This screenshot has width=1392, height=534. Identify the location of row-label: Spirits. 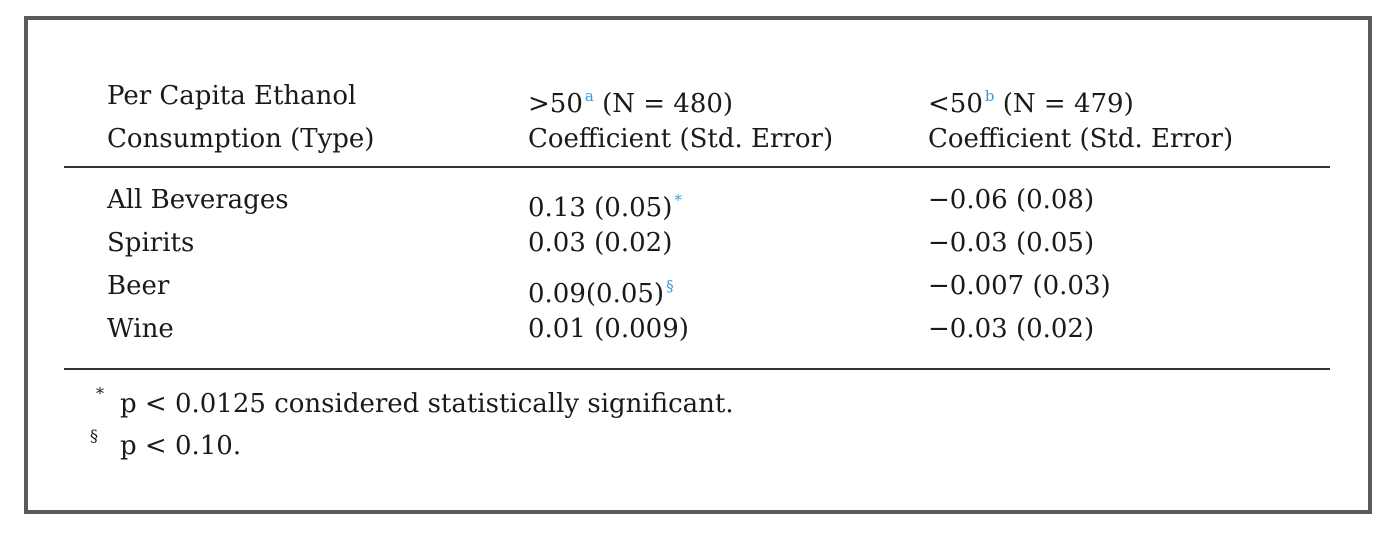
(151, 243).